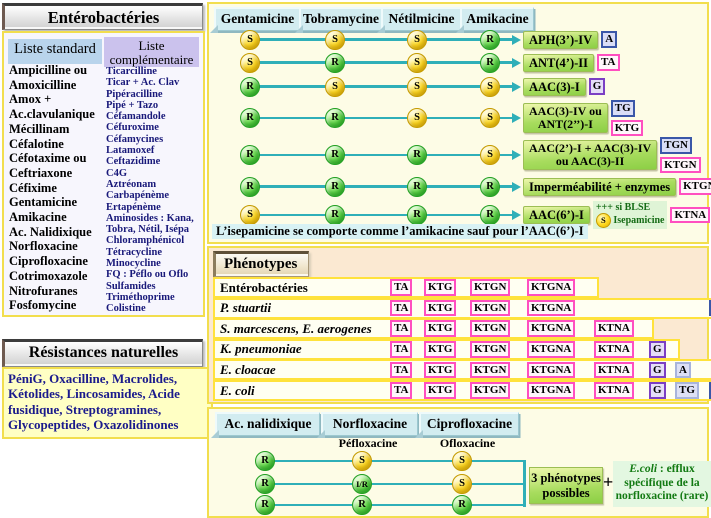 The width and height of the screenshot is (711, 518). Describe the element at coordinates (151, 52) in the screenshot. I see `liste-complementaire-header: Liste complémentaire` at that location.